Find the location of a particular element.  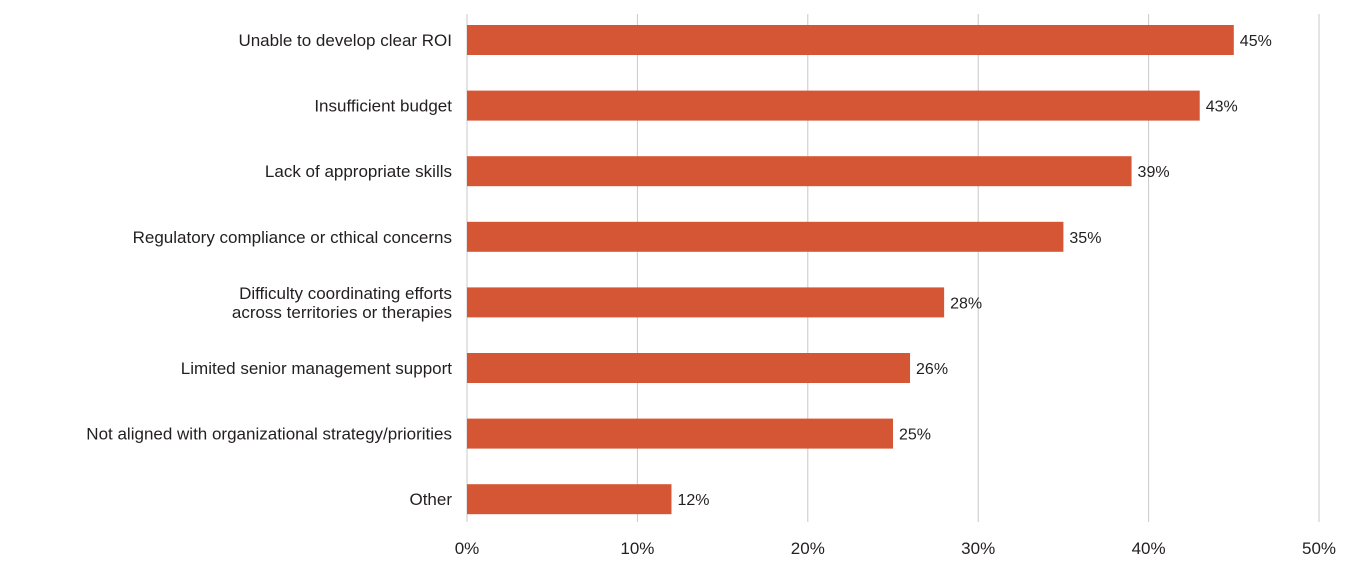

x-tick-label: 50% is located at coordinates (1319, 548).